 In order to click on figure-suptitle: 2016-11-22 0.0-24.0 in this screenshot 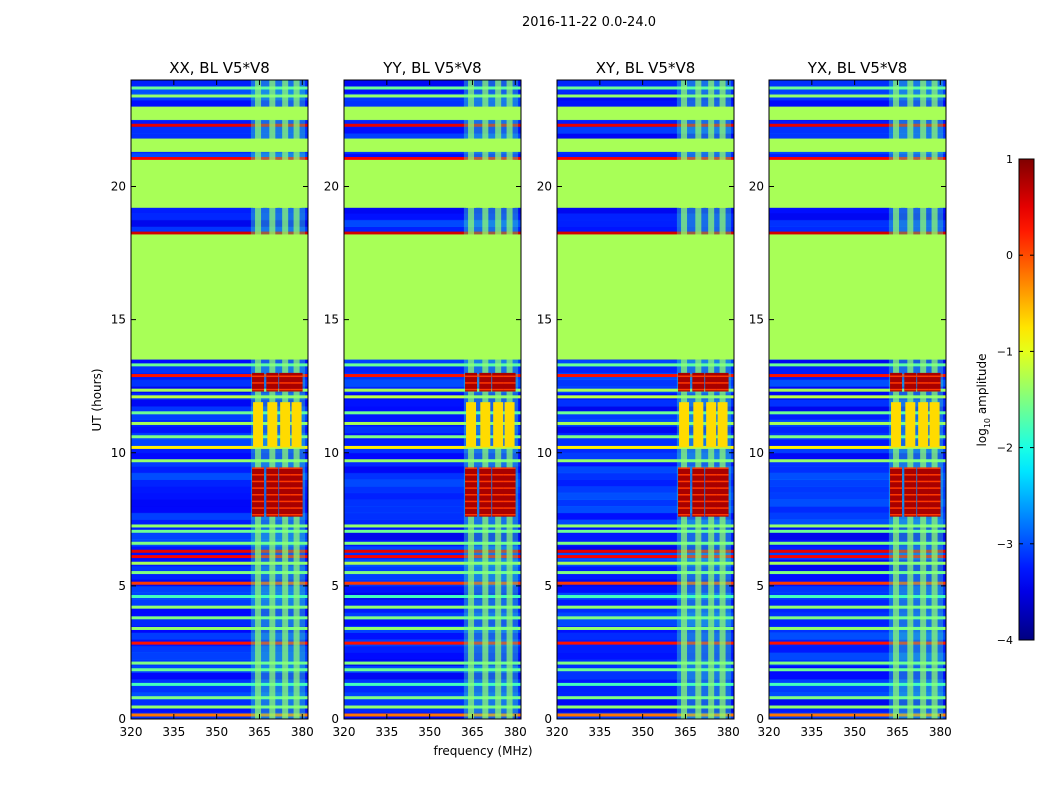, I will do `click(589, 22)`.